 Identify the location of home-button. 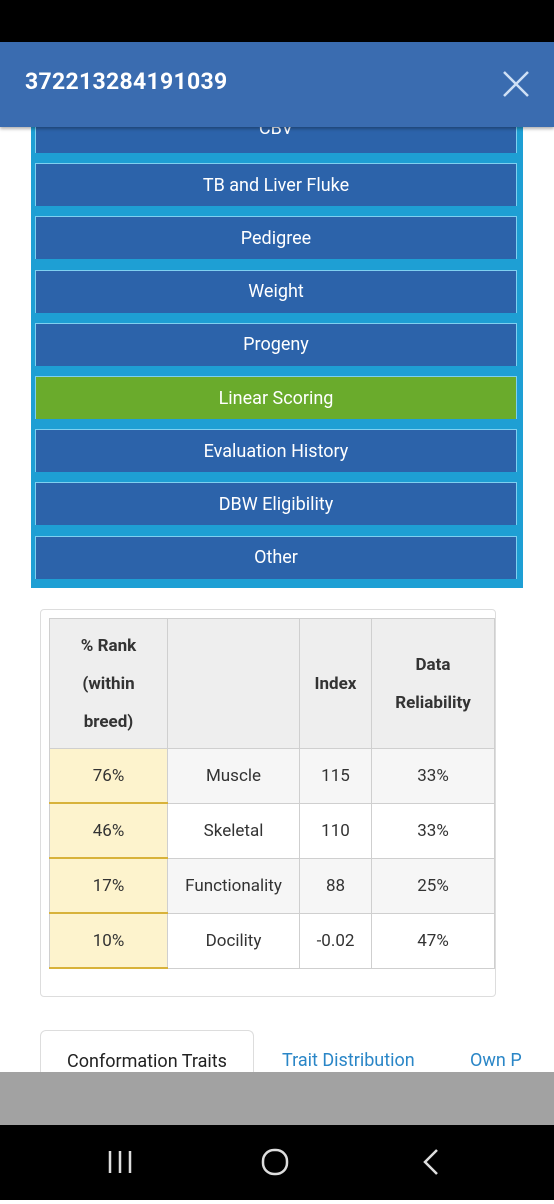
(275, 1162).